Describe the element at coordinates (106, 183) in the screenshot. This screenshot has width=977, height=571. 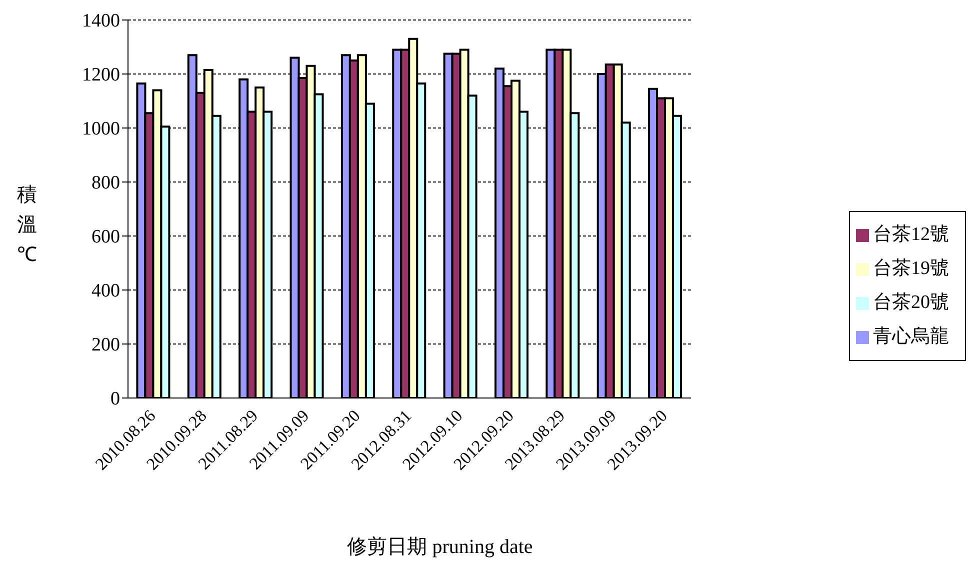
I see `y-tick-label: 800` at that location.